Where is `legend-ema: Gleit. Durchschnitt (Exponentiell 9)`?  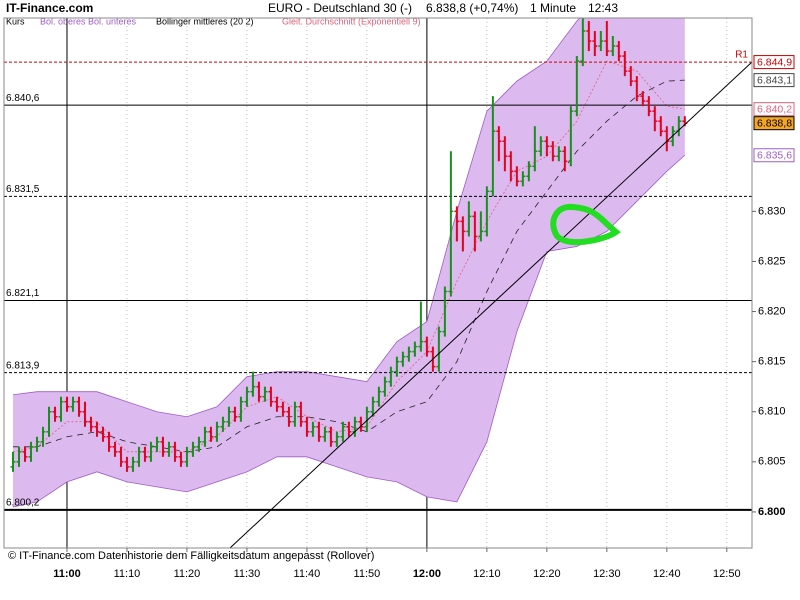 legend-ema: Gleit. Durchschnitt (Exponentiell 9) is located at coordinates (351, 21).